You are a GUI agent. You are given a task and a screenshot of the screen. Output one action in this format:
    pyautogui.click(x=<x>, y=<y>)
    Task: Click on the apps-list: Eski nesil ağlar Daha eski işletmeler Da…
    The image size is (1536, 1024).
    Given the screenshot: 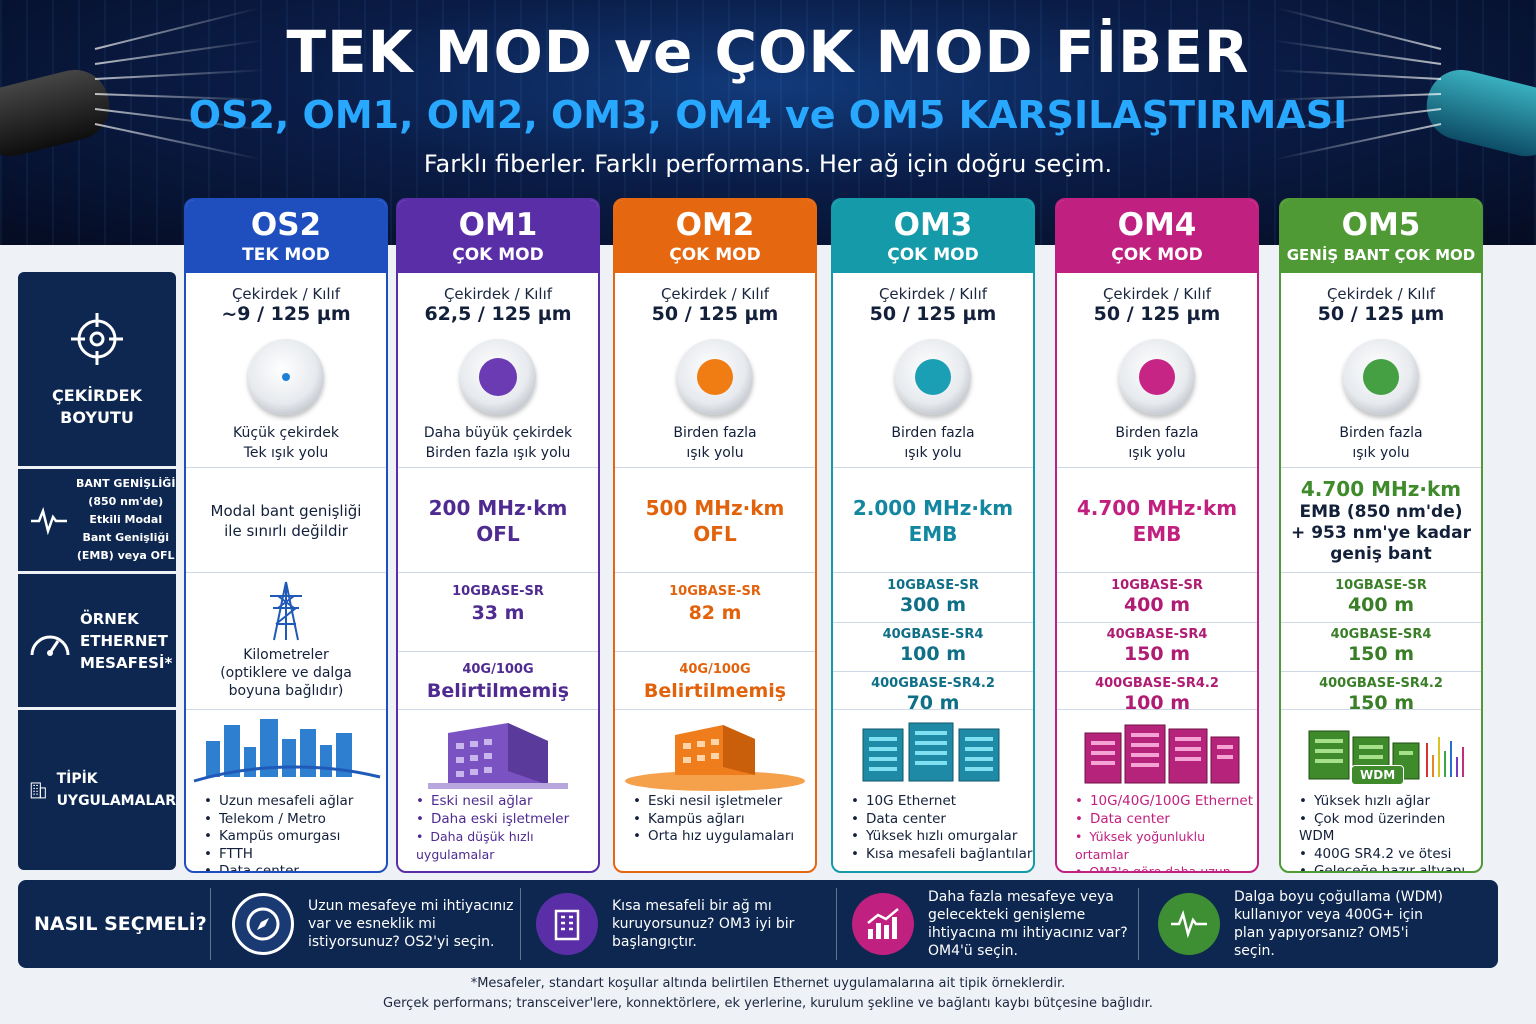 What is the action you would take?
    pyautogui.click(x=498, y=828)
    